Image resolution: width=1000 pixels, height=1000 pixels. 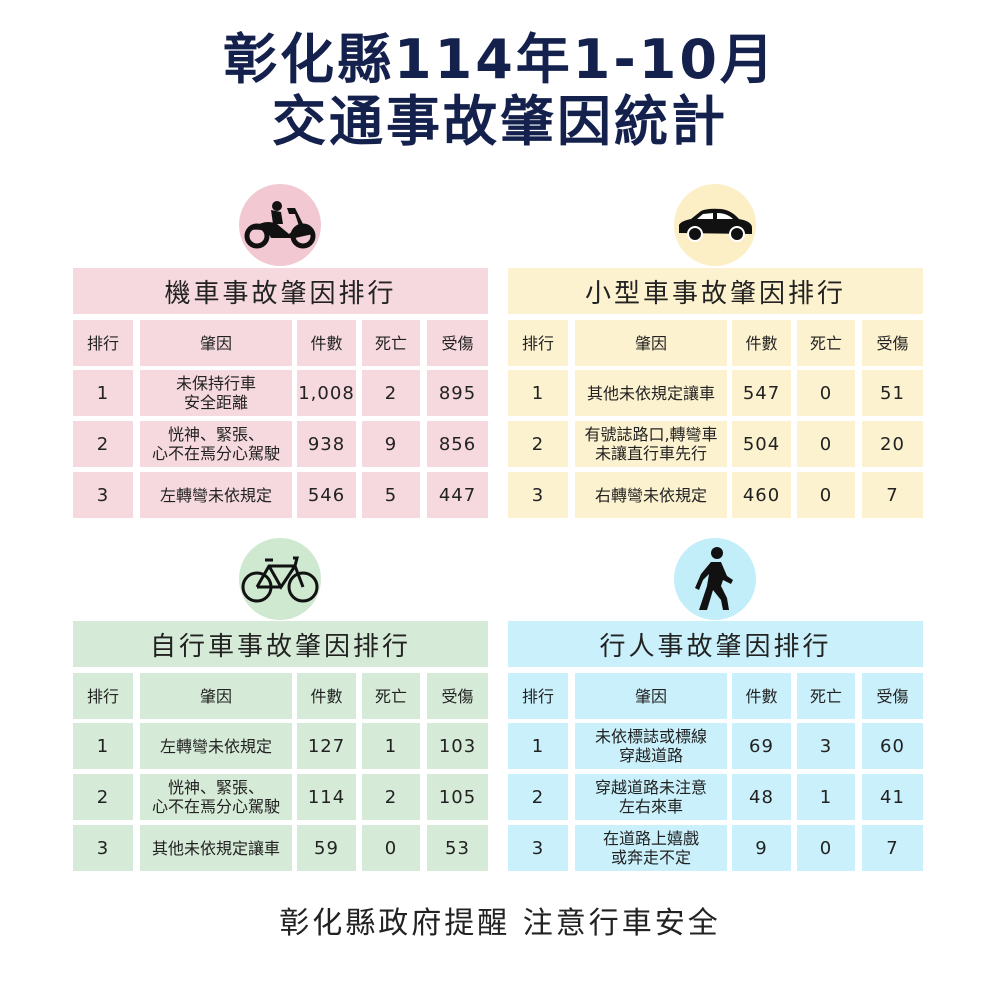 I want to click on table-cell-cause: 未依標誌或標線 穿越道路, so click(x=651, y=746).